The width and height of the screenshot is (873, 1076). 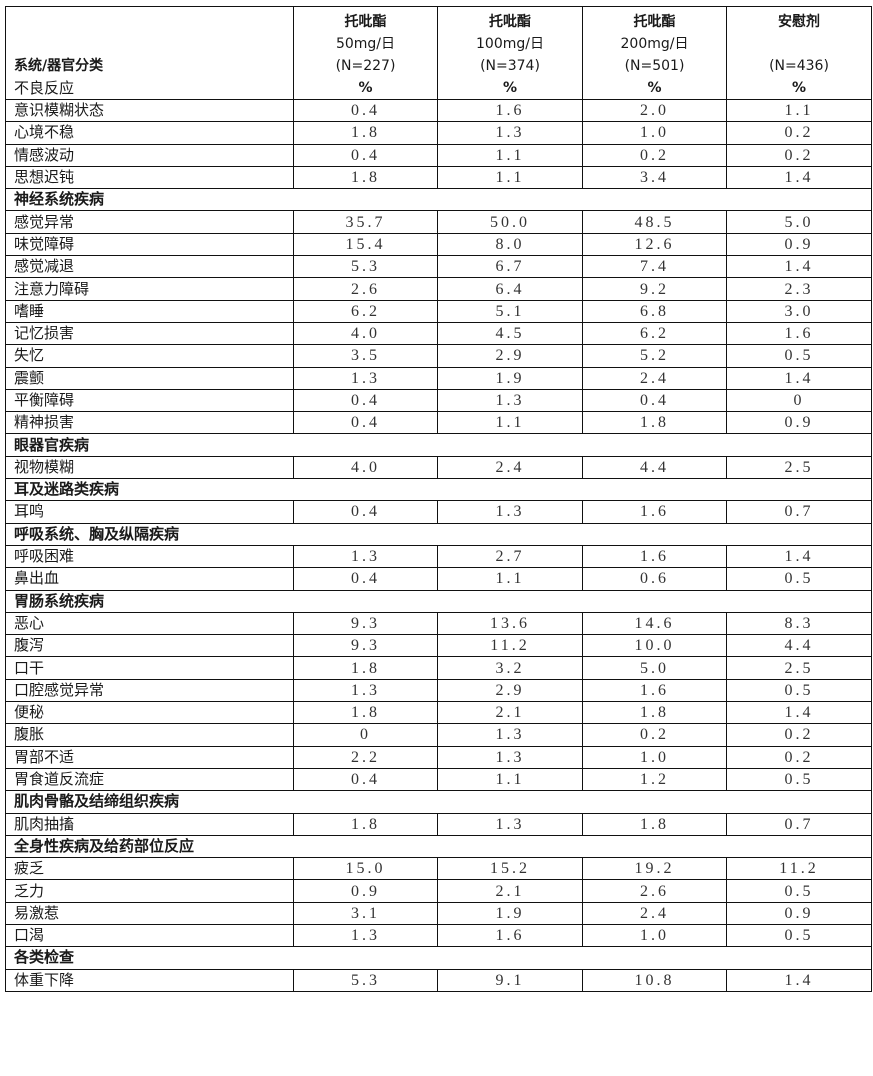 I want to click on percentage-cell: 3.4, so click(x=654, y=177).